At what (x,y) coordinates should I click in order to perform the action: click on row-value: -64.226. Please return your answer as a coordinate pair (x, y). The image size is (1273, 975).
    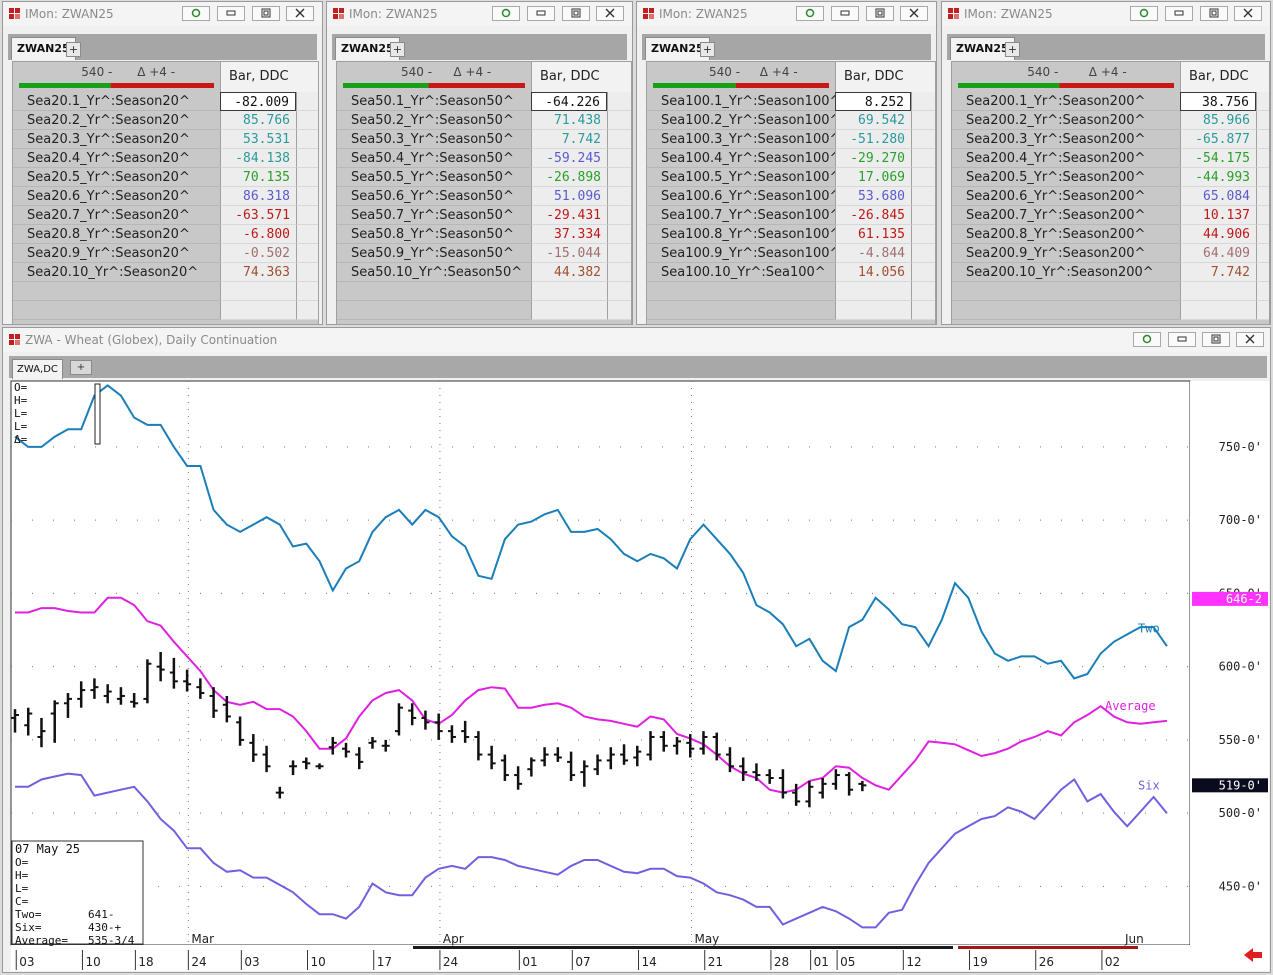
    Looking at the image, I should click on (569, 101).